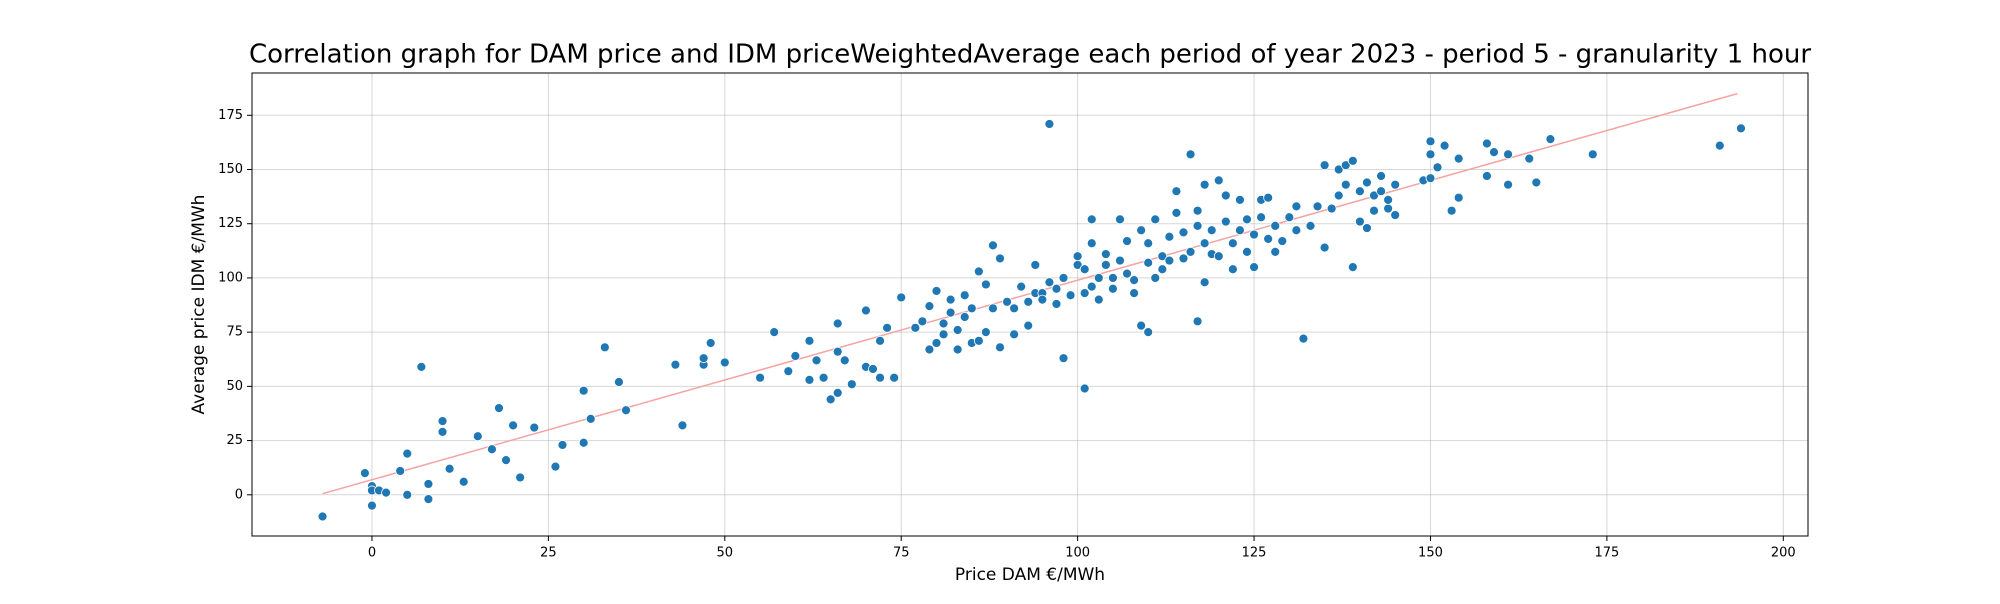 The width and height of the screenshot is (2000, 604). Describe the element at coordinates (234, 440) in the screenshot. I see `y-tick-label: 25` at that location.